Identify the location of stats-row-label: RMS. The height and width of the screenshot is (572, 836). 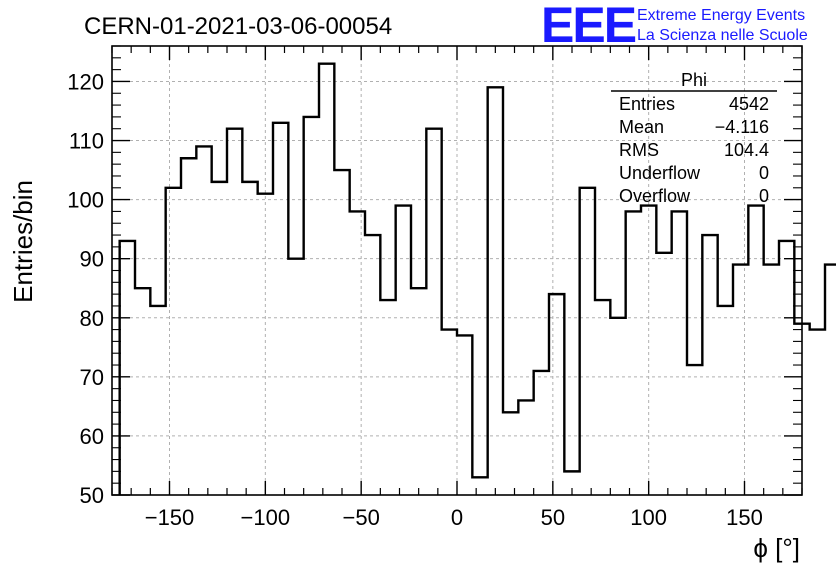
(639, 150).